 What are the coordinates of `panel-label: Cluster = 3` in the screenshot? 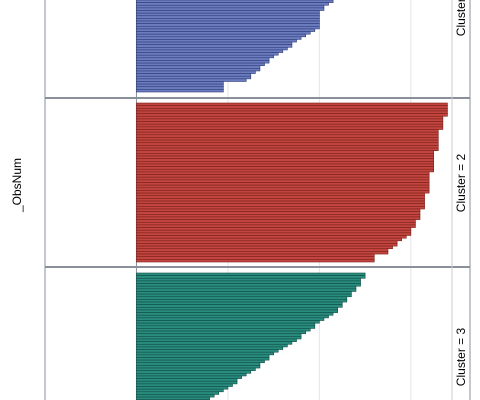 It's located at (461, 356).